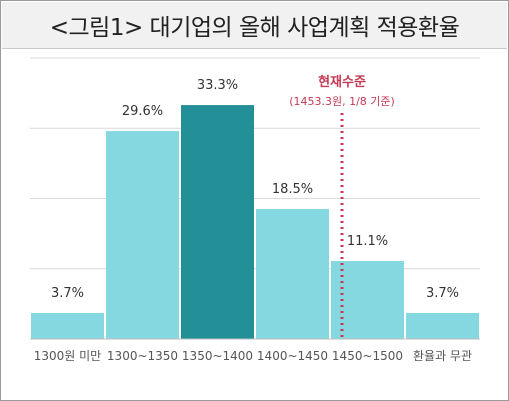  What do you see at coordinates (367, 356) in the screenshot?
I see `category-label: 1450~1500` at bounding box center [367, 356].